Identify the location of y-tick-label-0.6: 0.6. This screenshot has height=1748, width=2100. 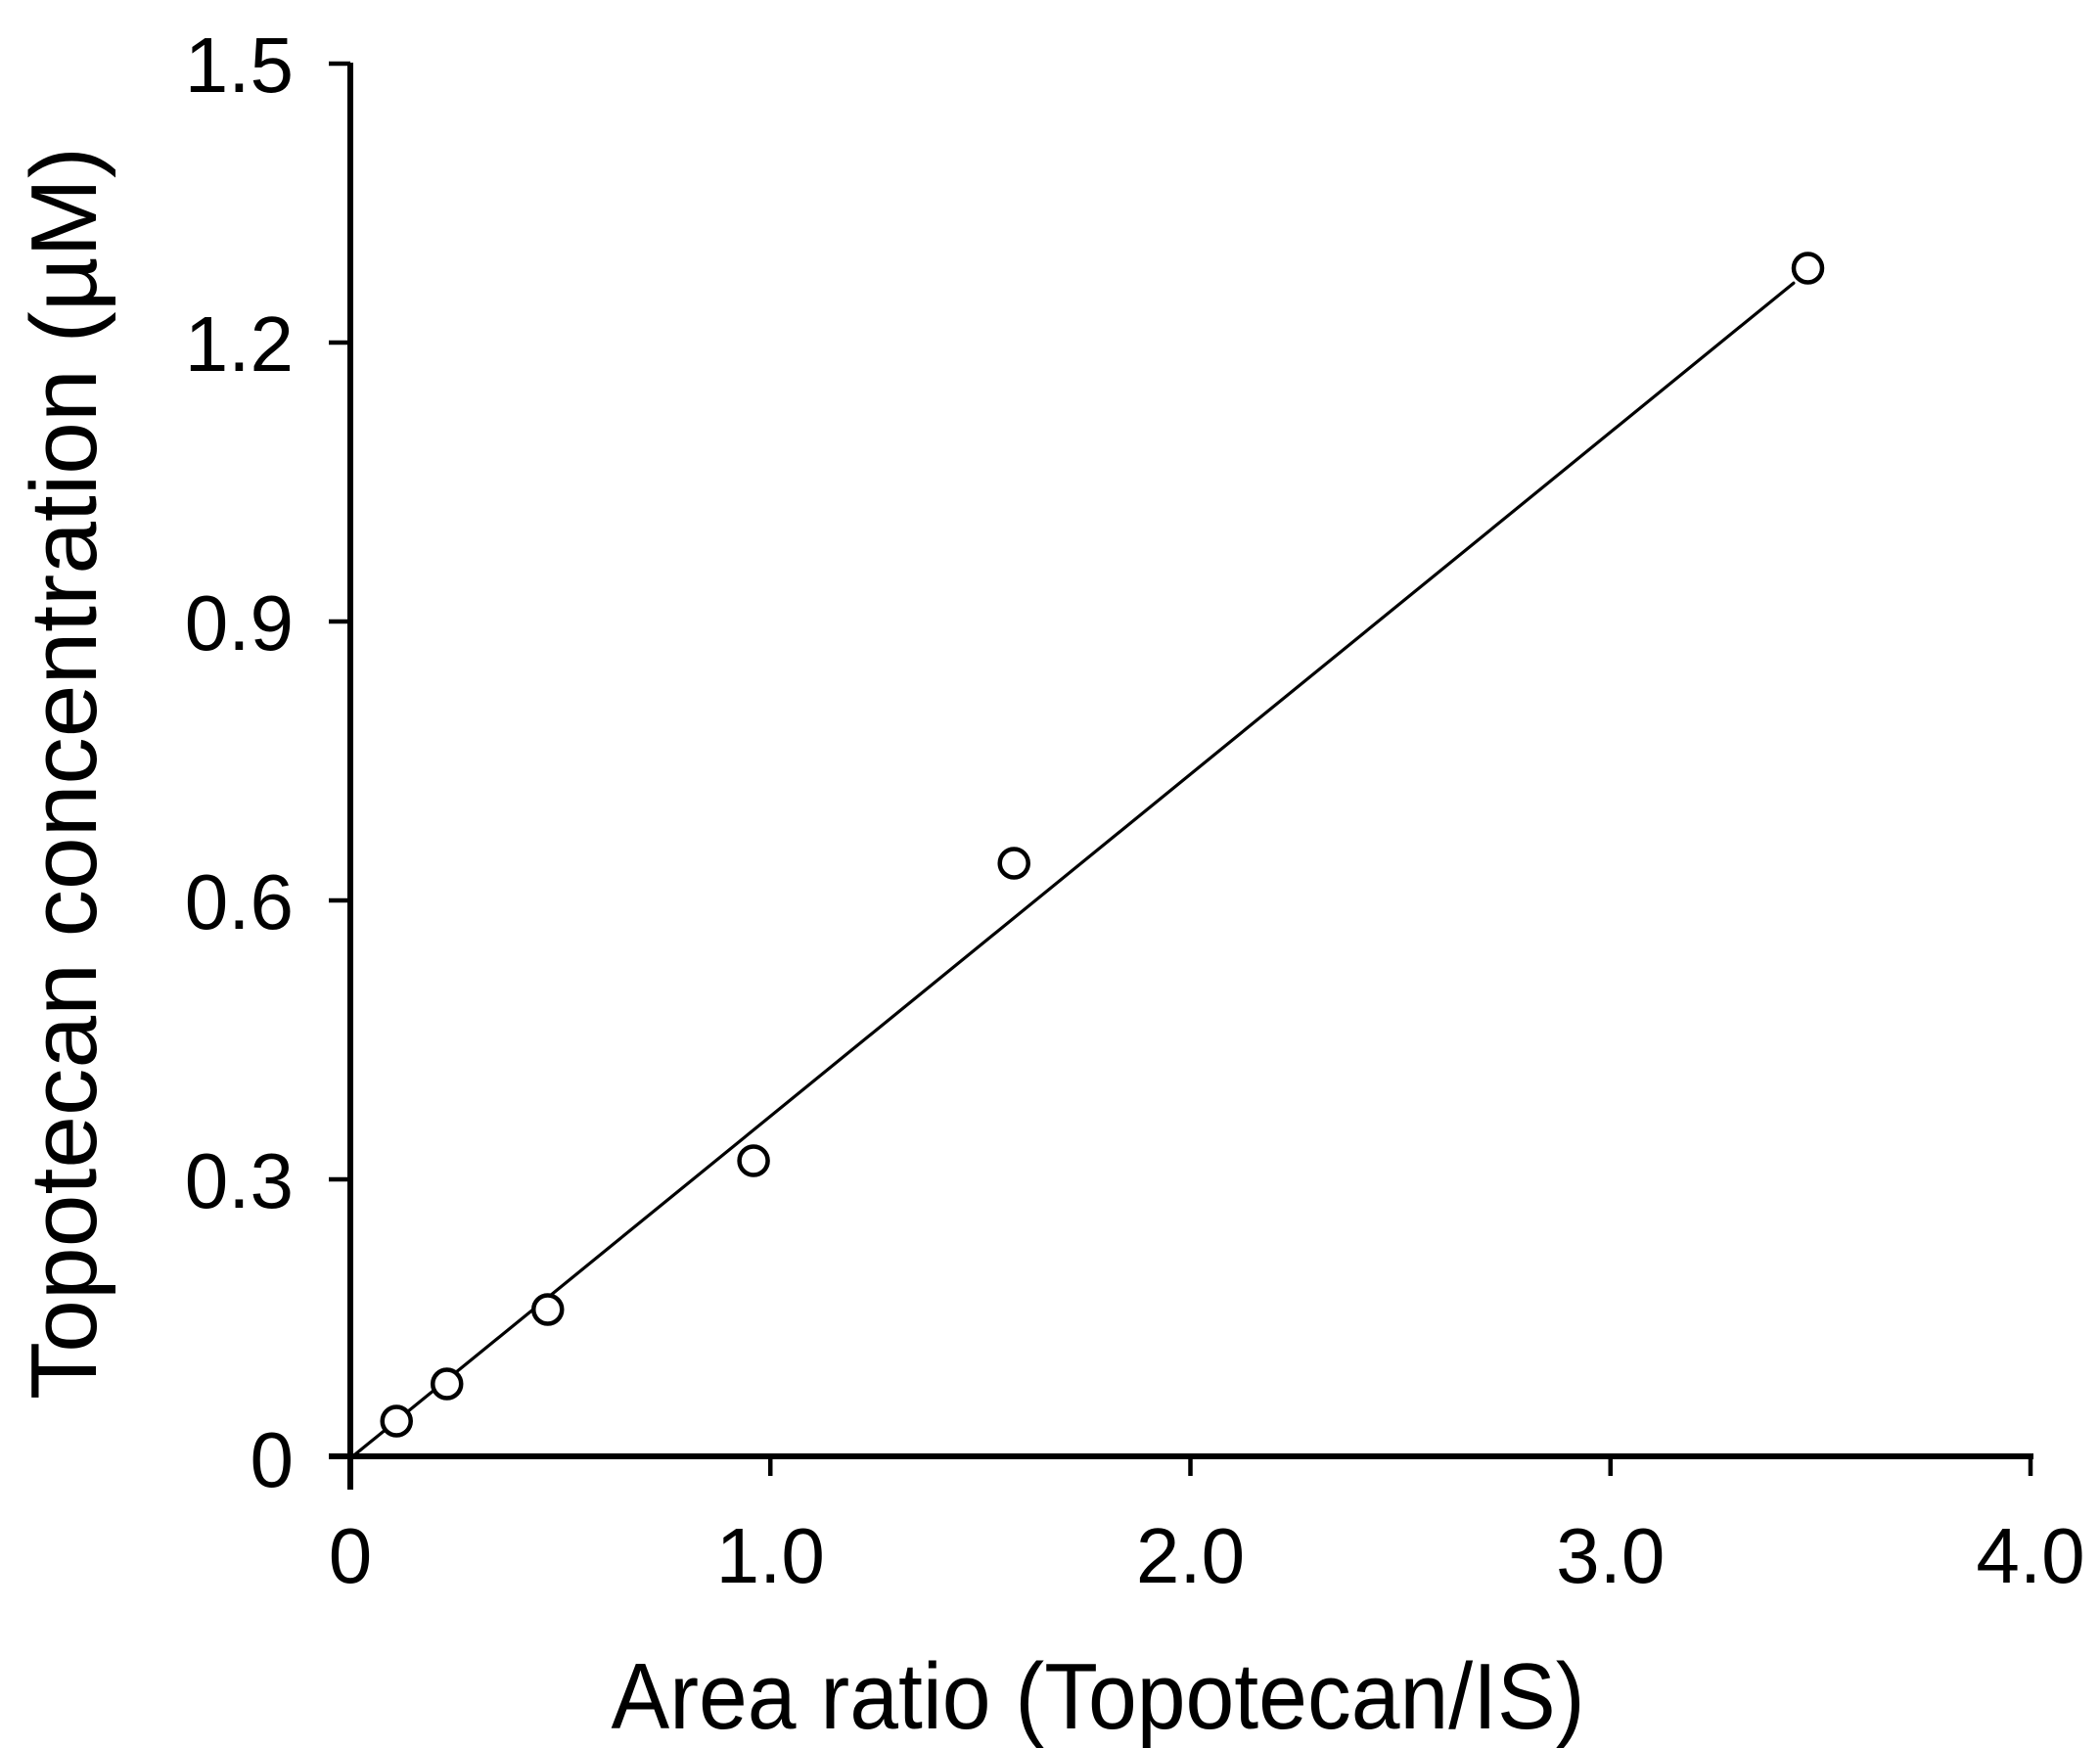
(239, 902).